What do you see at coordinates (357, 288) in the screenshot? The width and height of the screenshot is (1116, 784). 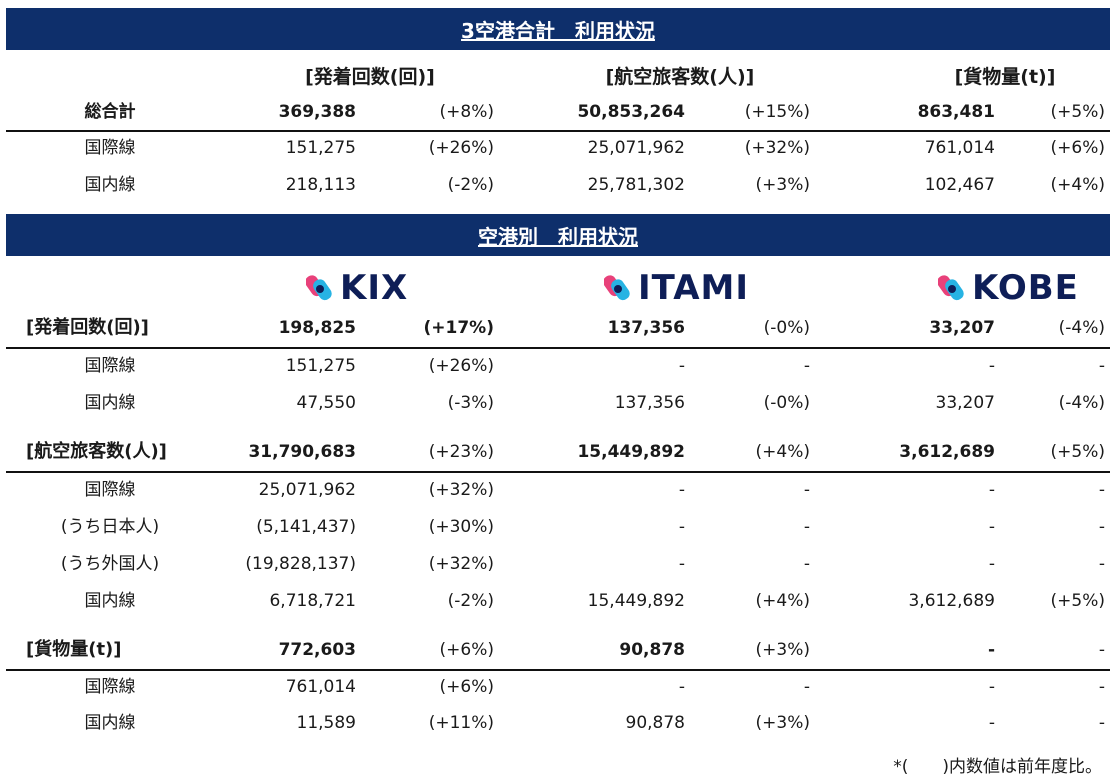 I see `kix-logo: KIX` at bounding box center [357, 288].